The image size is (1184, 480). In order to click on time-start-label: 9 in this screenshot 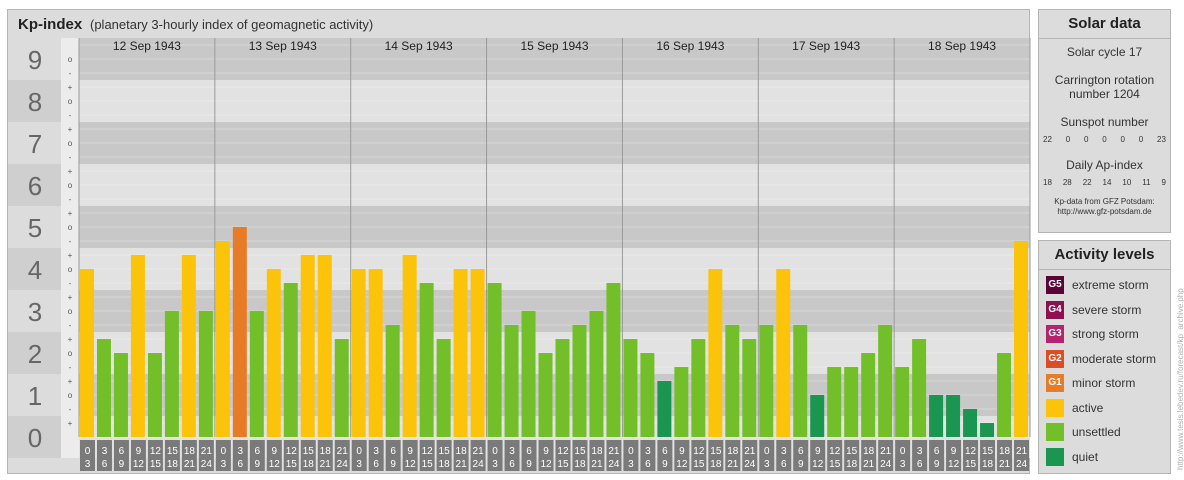, I will do `click(546, 451)`.